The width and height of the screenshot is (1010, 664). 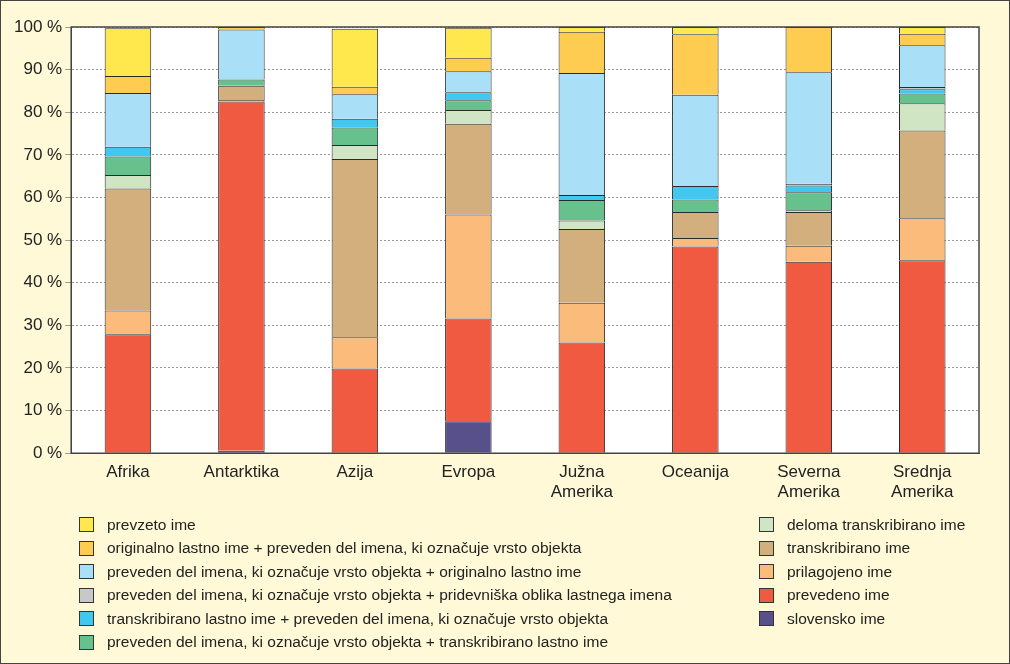 What do you see at coordinates (849, 548) in the screenshot?
I see `legend-label: transkribirano ime` at bounding box center [849, 548].